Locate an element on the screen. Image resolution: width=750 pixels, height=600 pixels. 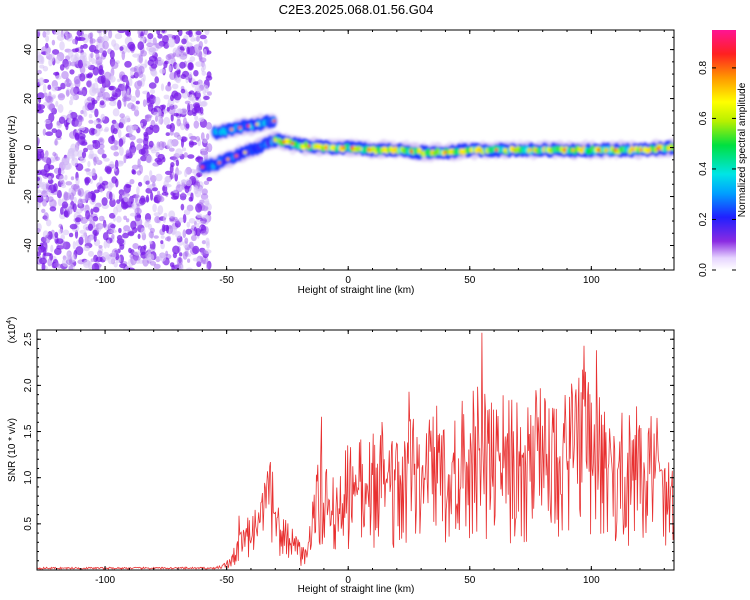
colorbar-tick-label: 0.0 is located at coordinates (703, 270).